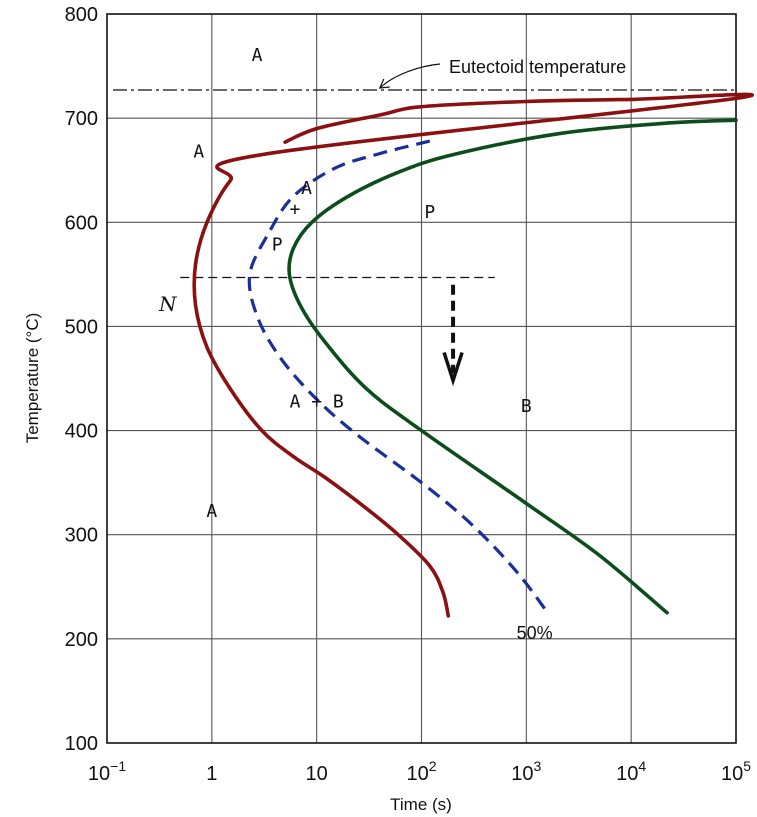  I want to click on y-tick-label: 400, so click(81, 432).